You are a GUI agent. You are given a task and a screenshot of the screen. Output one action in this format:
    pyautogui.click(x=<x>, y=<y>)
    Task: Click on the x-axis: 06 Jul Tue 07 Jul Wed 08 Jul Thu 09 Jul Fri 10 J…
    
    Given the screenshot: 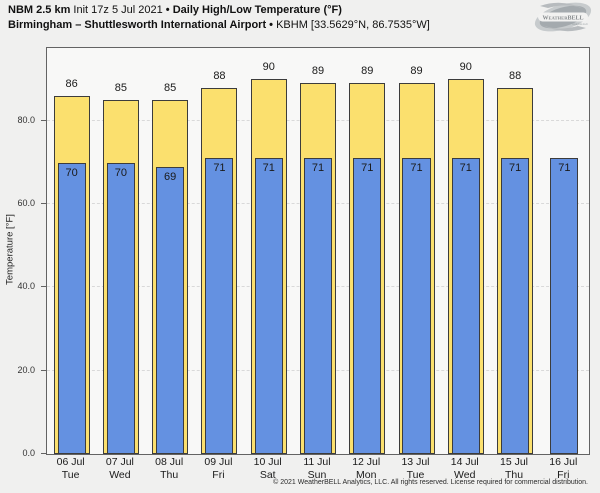 What is the action you would take?
    pyautogui.click(x=317, y=469)
    